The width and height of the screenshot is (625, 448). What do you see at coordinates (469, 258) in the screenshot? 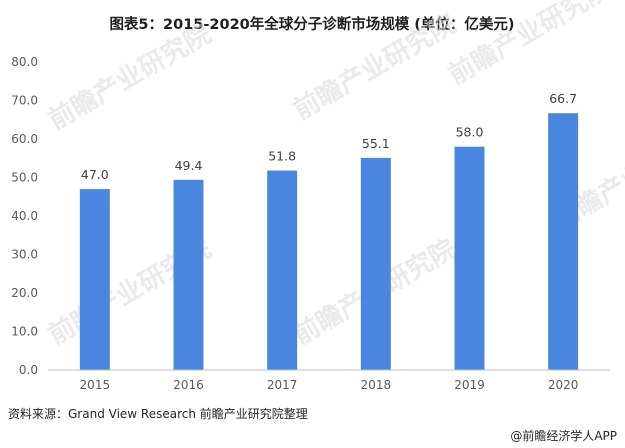
I see `bar-2019` at bounding box center [469, 258].